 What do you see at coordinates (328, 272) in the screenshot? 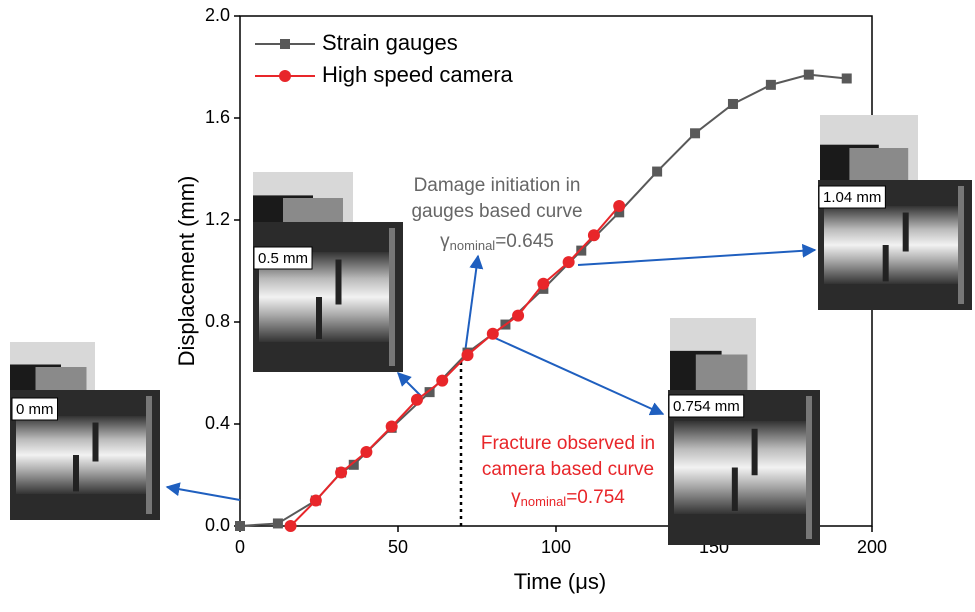
I see `specimen-image: 0.5 mm` at bounding box center [328, 272].